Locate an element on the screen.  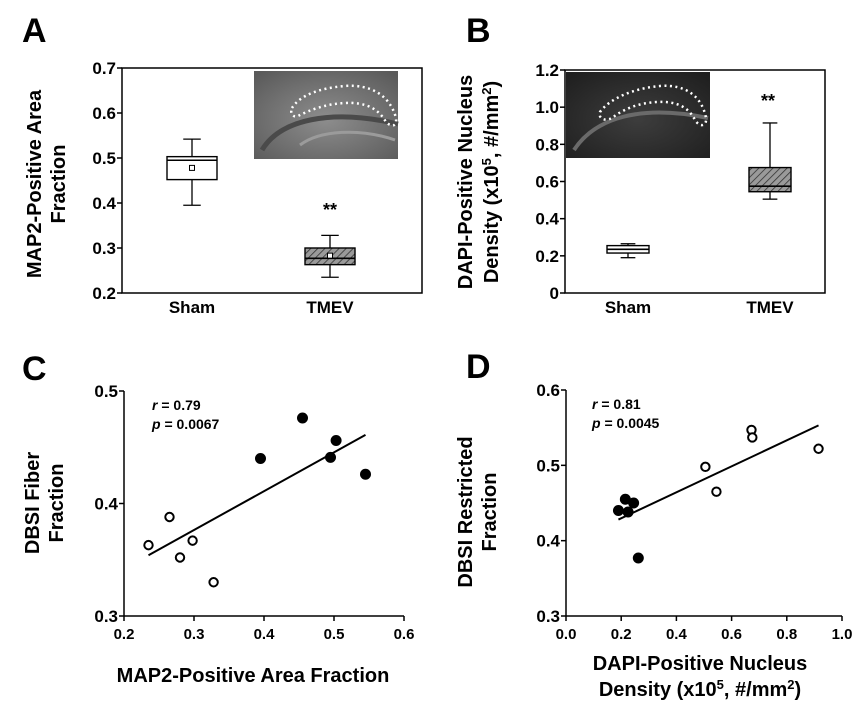
y-axis-title-line1: DBSI Fiber is located at coordinates (33, 503).